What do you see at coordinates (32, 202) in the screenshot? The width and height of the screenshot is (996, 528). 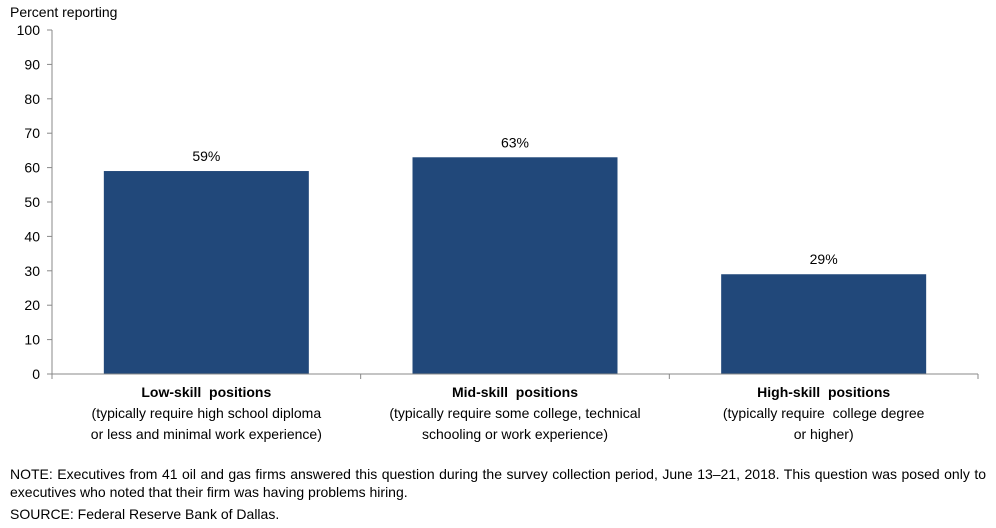 I see `y-tick-label: 50` at bounding box center [32, 202].